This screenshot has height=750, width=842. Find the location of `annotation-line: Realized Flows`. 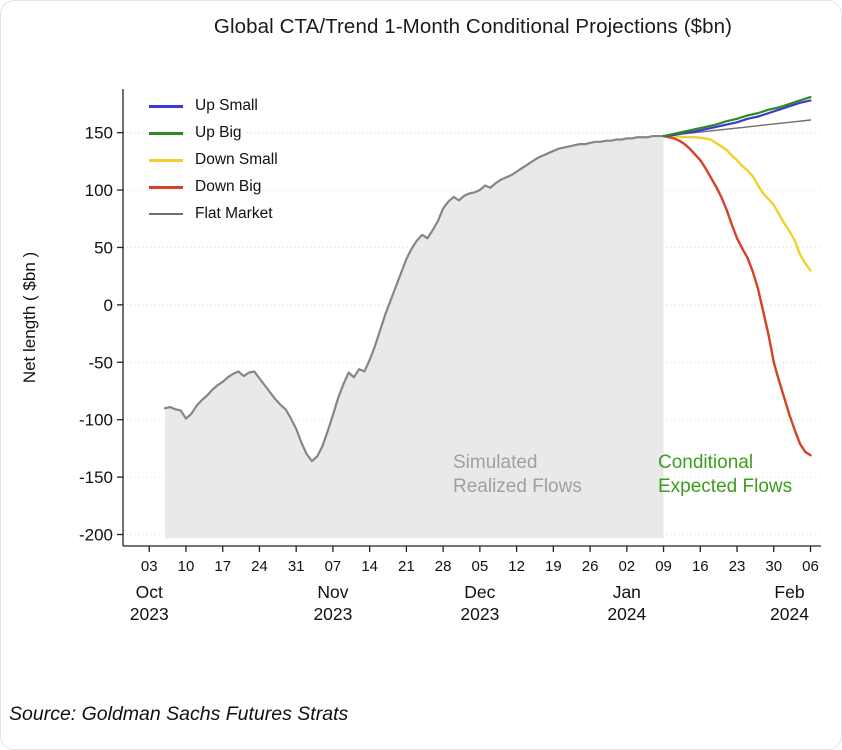

annotation-line: Realized Flows is located at coordinates (517, 487).